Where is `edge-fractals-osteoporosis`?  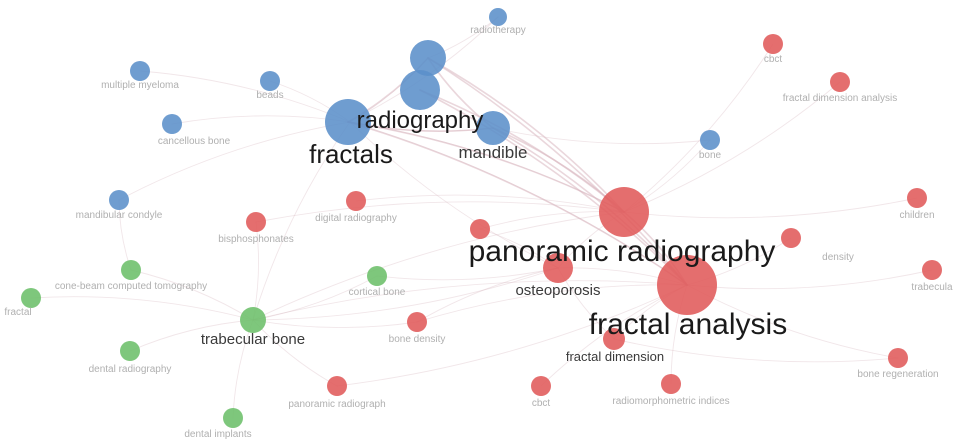
edge-fractals-osteoporosis is located at coordinates (454, 195).